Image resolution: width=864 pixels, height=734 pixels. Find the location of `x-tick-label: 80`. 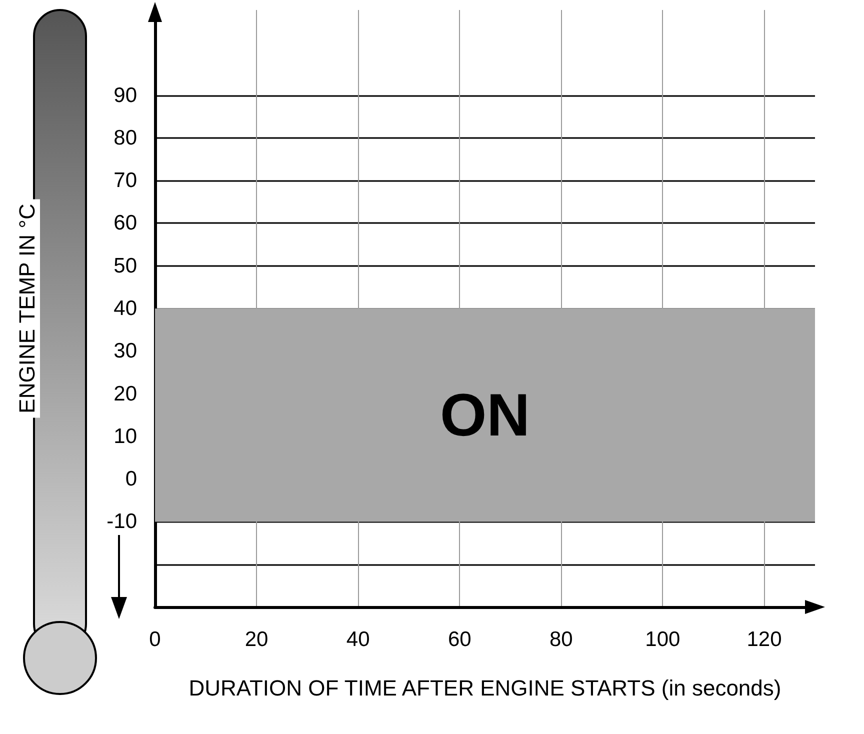

x-tick-label: 80 is located at coordinates (561, 639).